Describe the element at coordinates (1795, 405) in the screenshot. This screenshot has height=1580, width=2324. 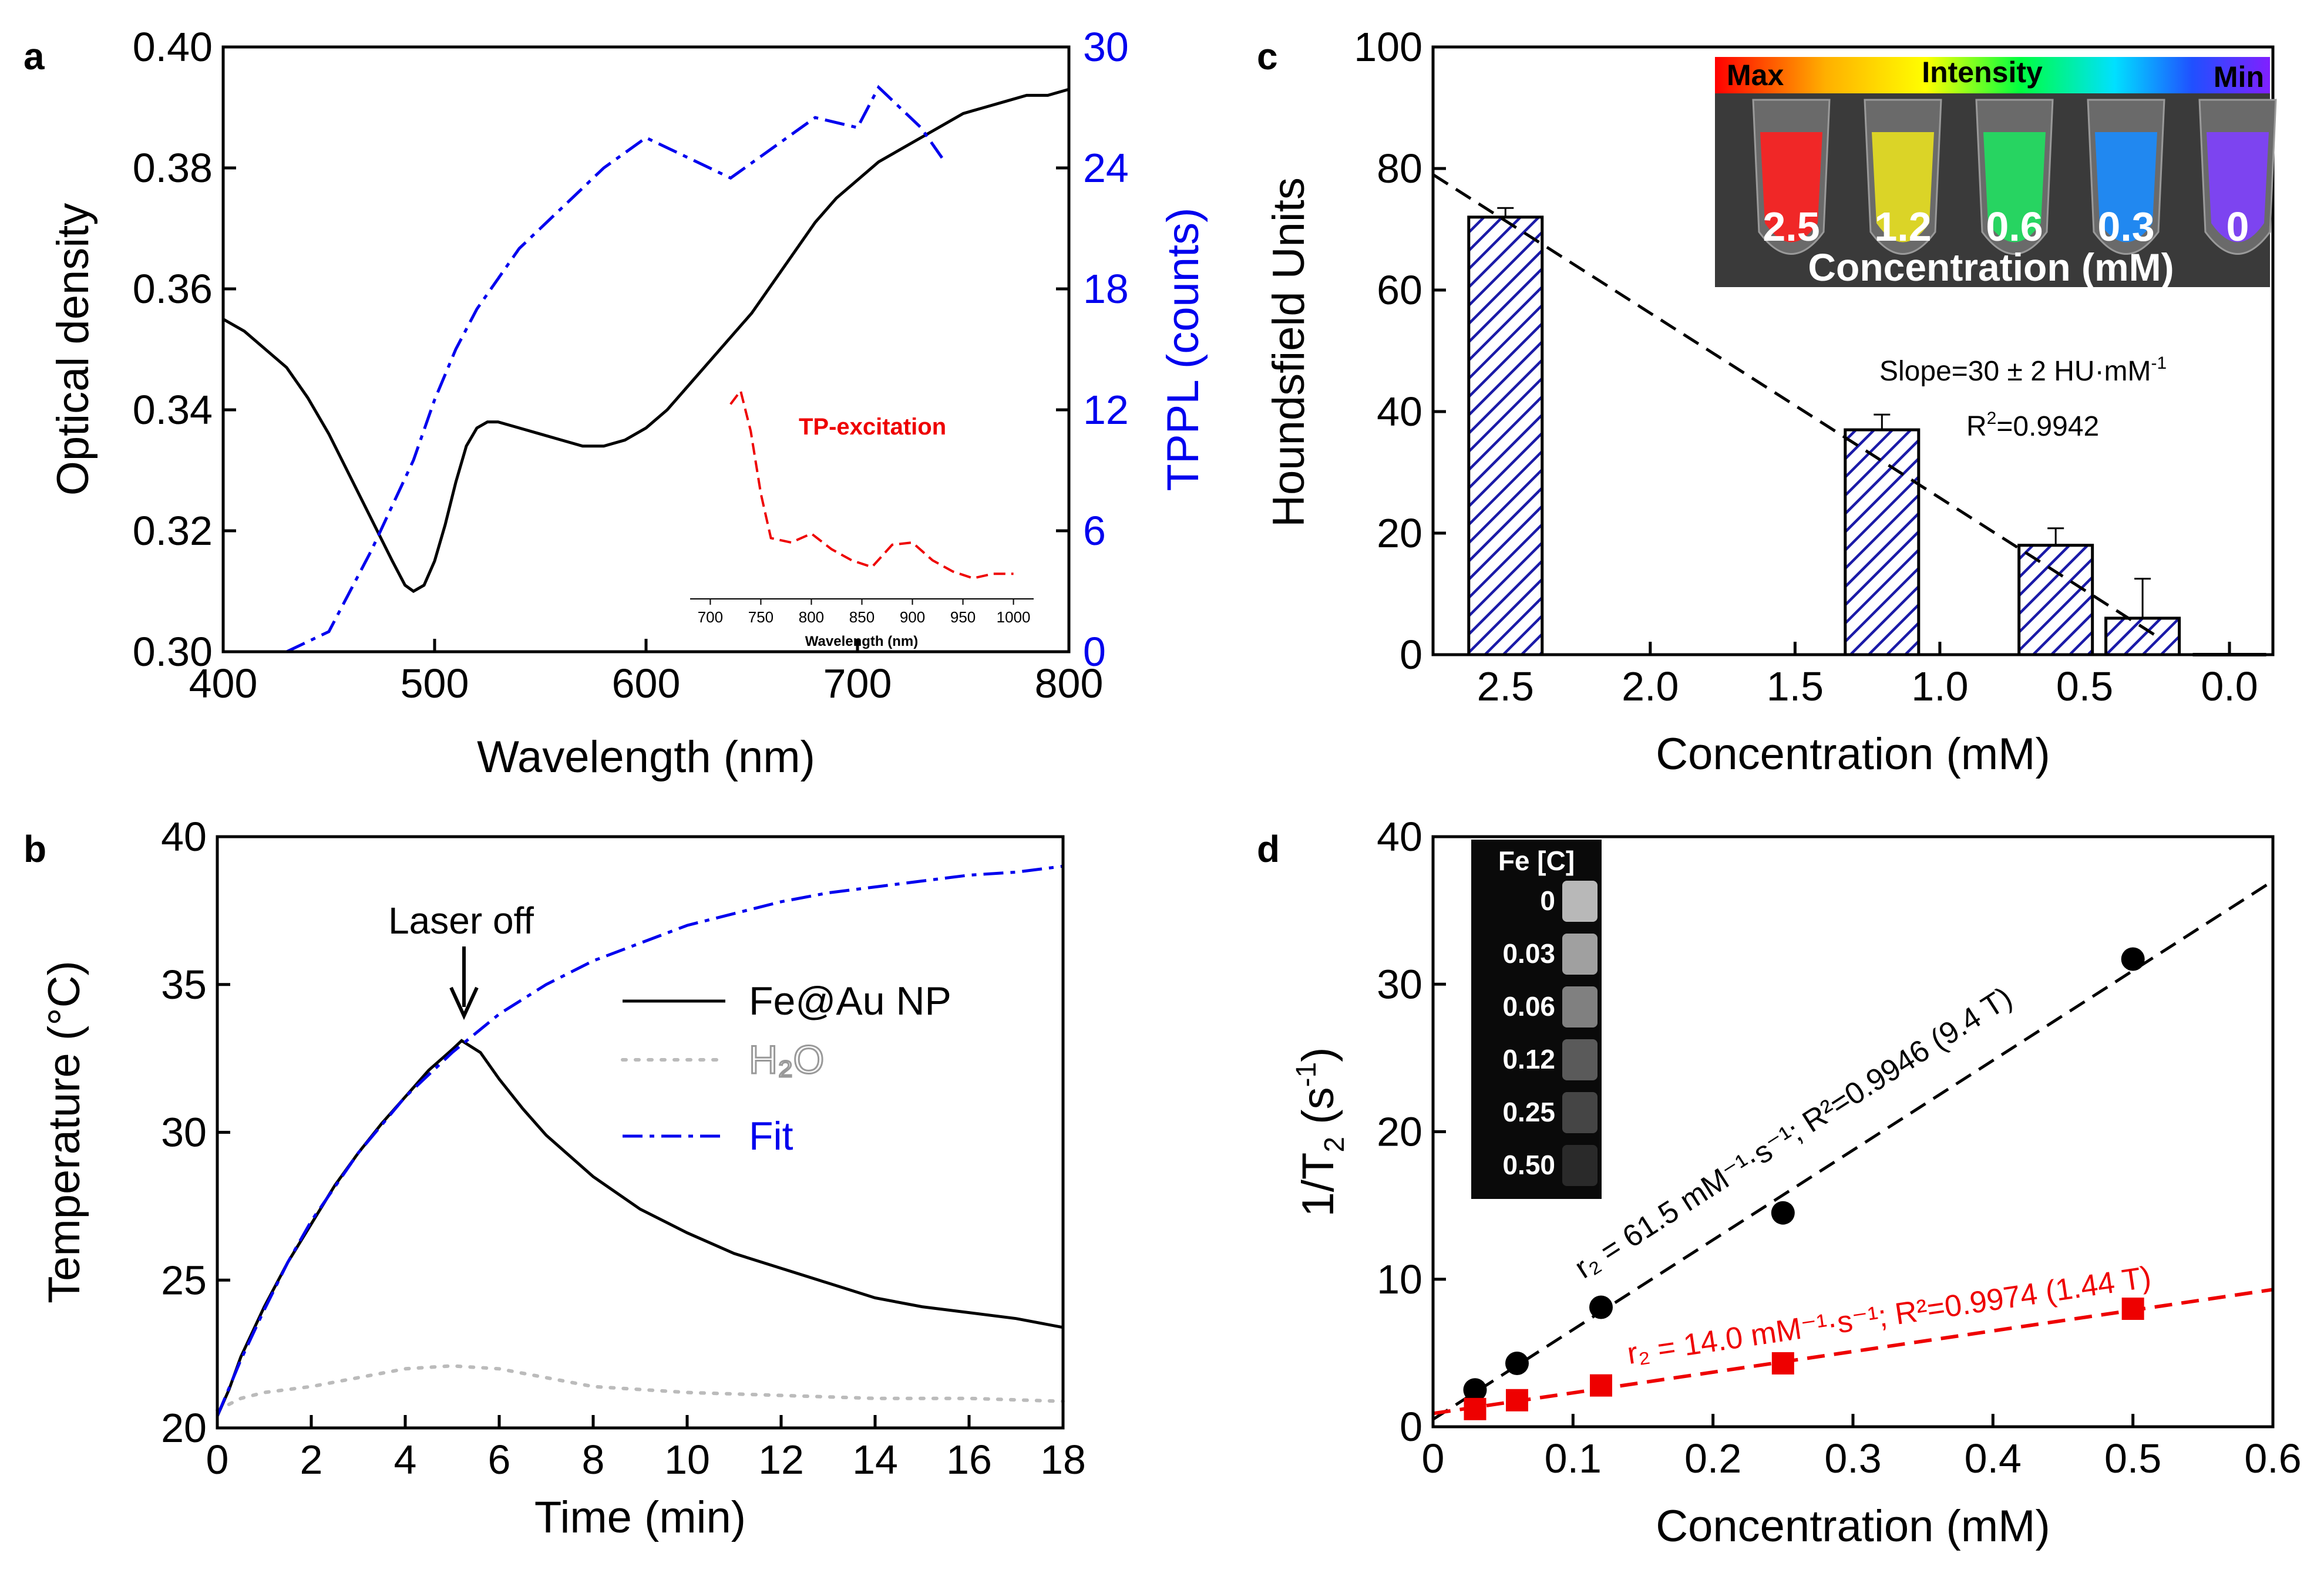
I see `hu-fit-line` at that location.